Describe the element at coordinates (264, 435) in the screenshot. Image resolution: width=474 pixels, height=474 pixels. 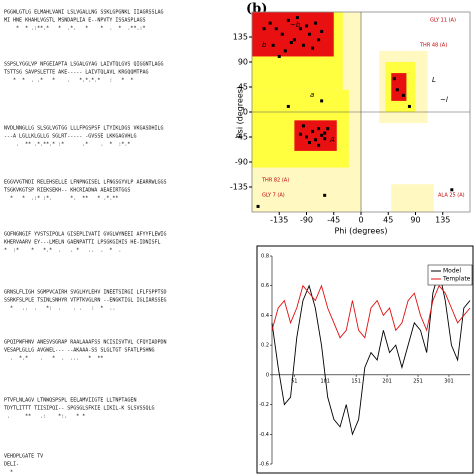
I see `y-tick-label: -0.4` at that location.